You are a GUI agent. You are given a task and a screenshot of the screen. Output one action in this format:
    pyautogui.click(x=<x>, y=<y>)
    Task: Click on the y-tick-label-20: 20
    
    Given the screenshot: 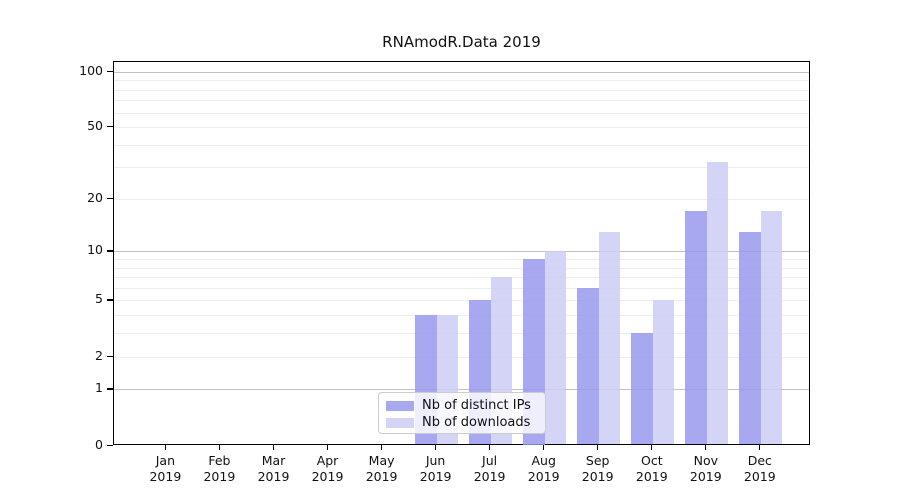 What is the action you would take?
    pyautogui.click(x=95, y=197)
    